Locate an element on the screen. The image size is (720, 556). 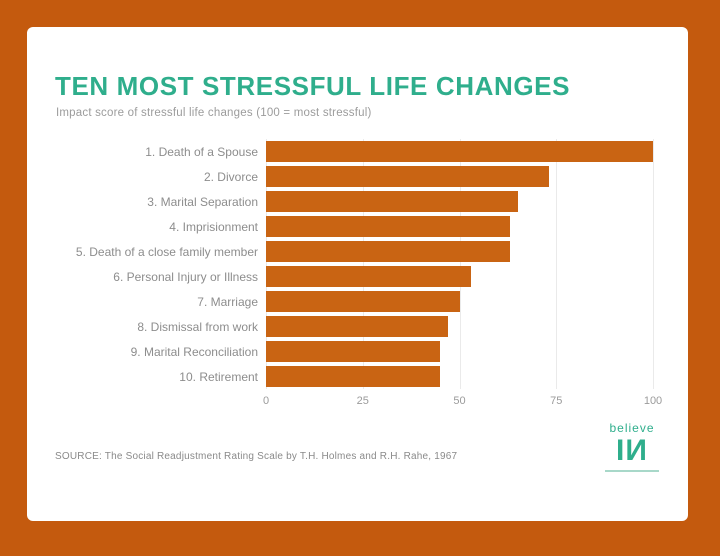
x-tick-label: 75 is located at coordinates (556, 401).